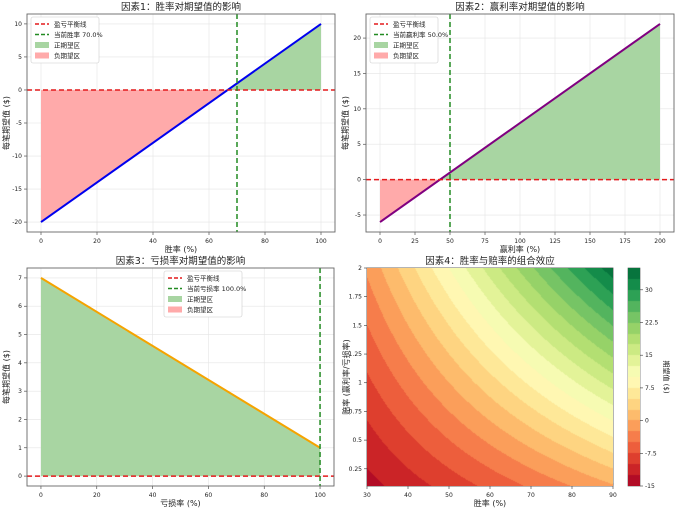  What do you see at coordinates (613, 495) in the screenshot?
I see `x-tick-label: 90` at bounding box center [613, 495].